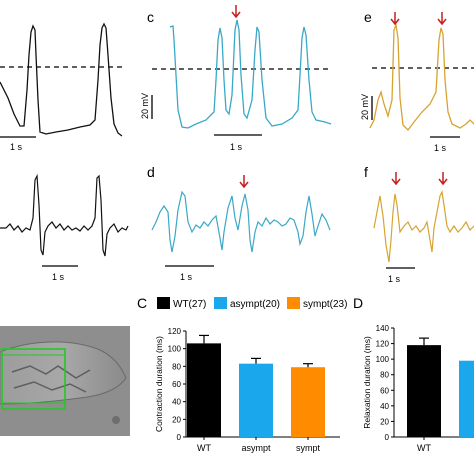  Describe the element at coordinates (151, 172) in the screenshot. I see `panel-label-d: d` at that location.